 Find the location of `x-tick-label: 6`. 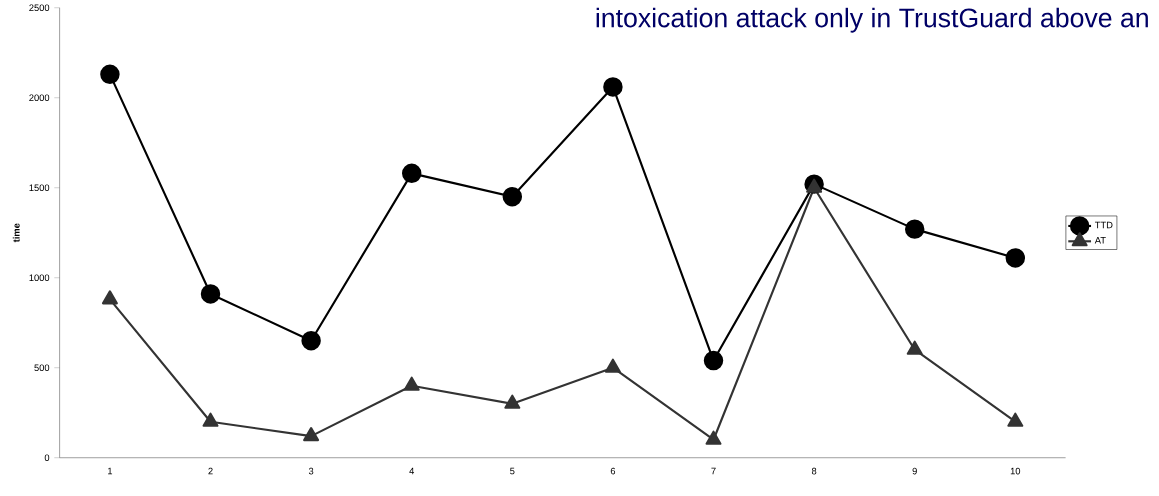

x-tick-label: 6 is located at coordinates (613, 471).